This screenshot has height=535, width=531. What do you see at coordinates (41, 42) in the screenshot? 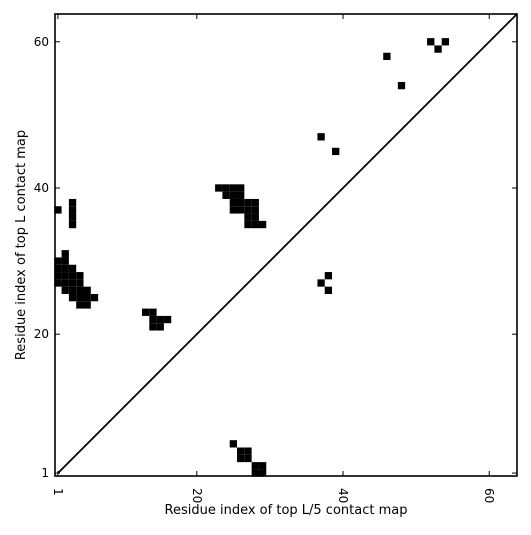
I see `y-tick-label: 60` at bounding box center [41, 42].